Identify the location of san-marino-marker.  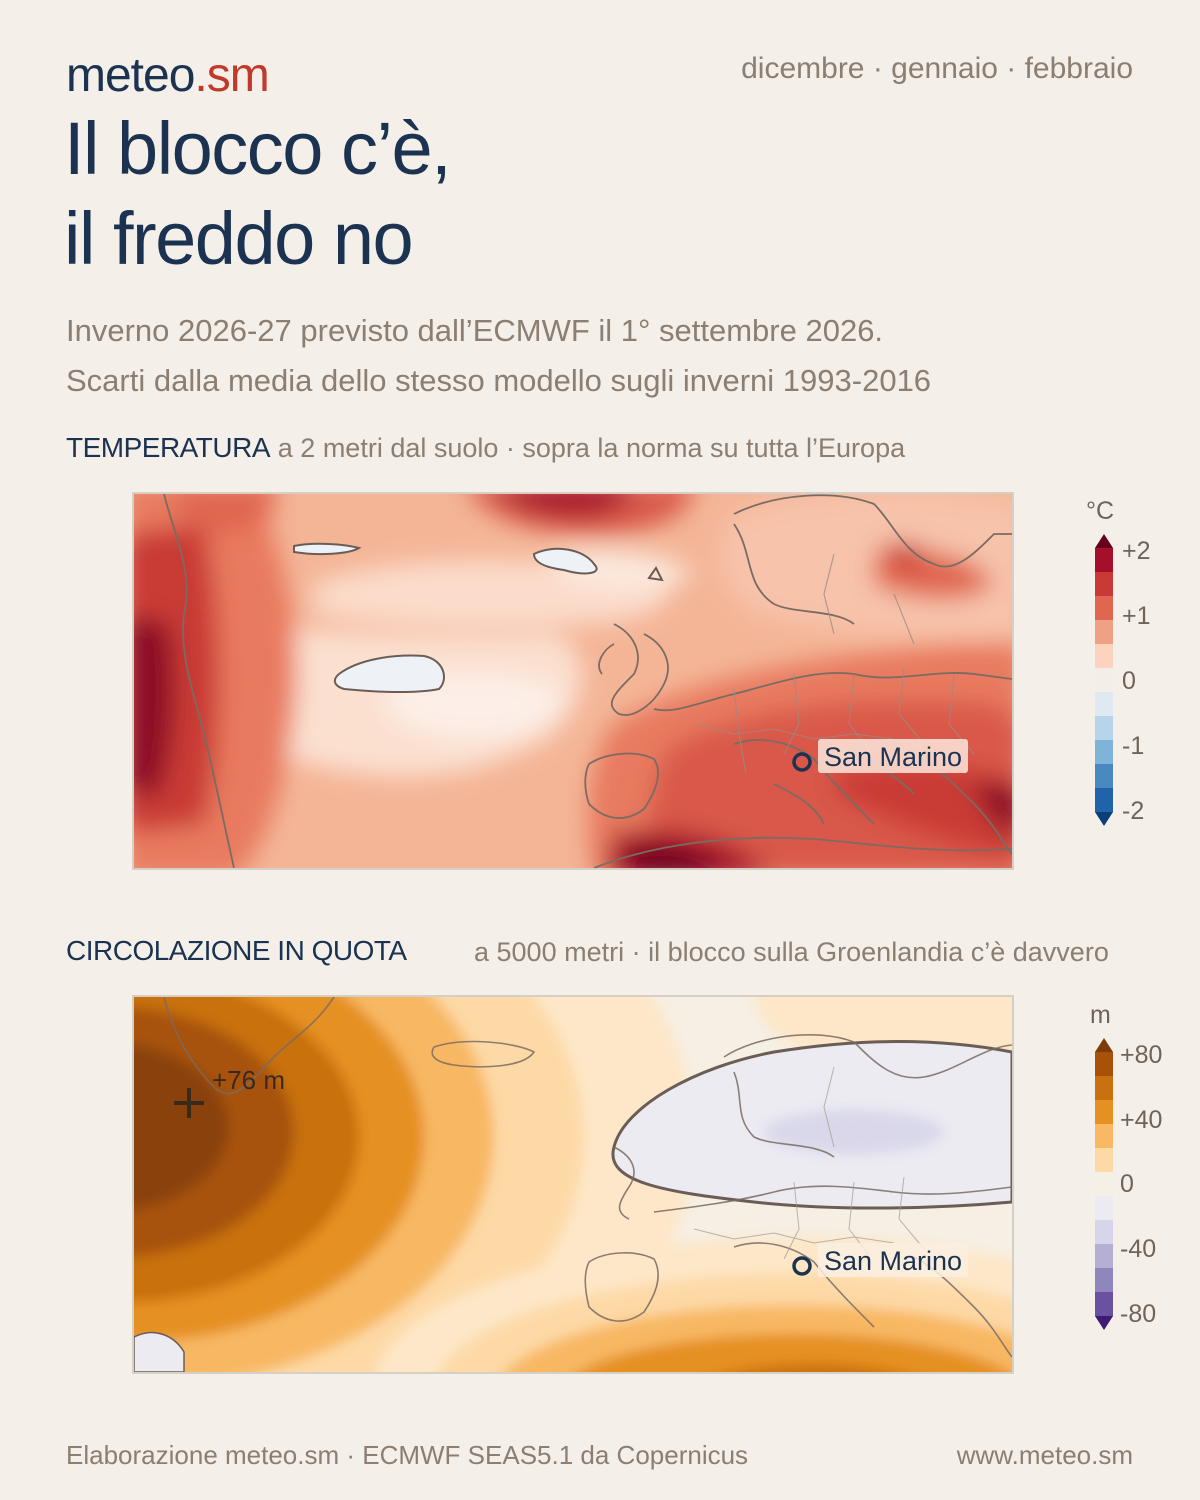
(802, 762).